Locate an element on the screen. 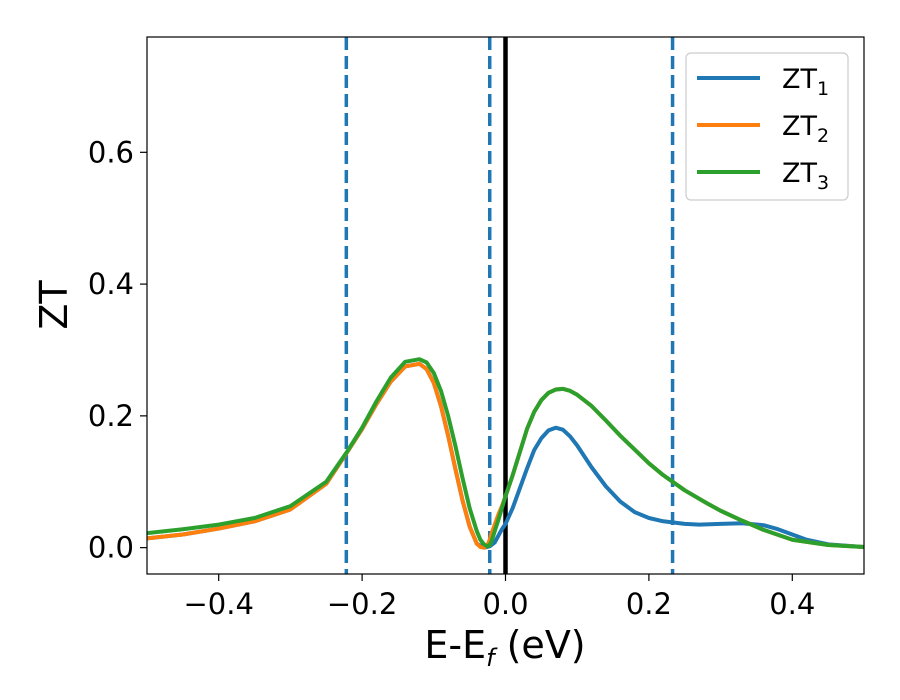  x-axis-label: E-Ef (eV) is located at coordinates (504, 647).